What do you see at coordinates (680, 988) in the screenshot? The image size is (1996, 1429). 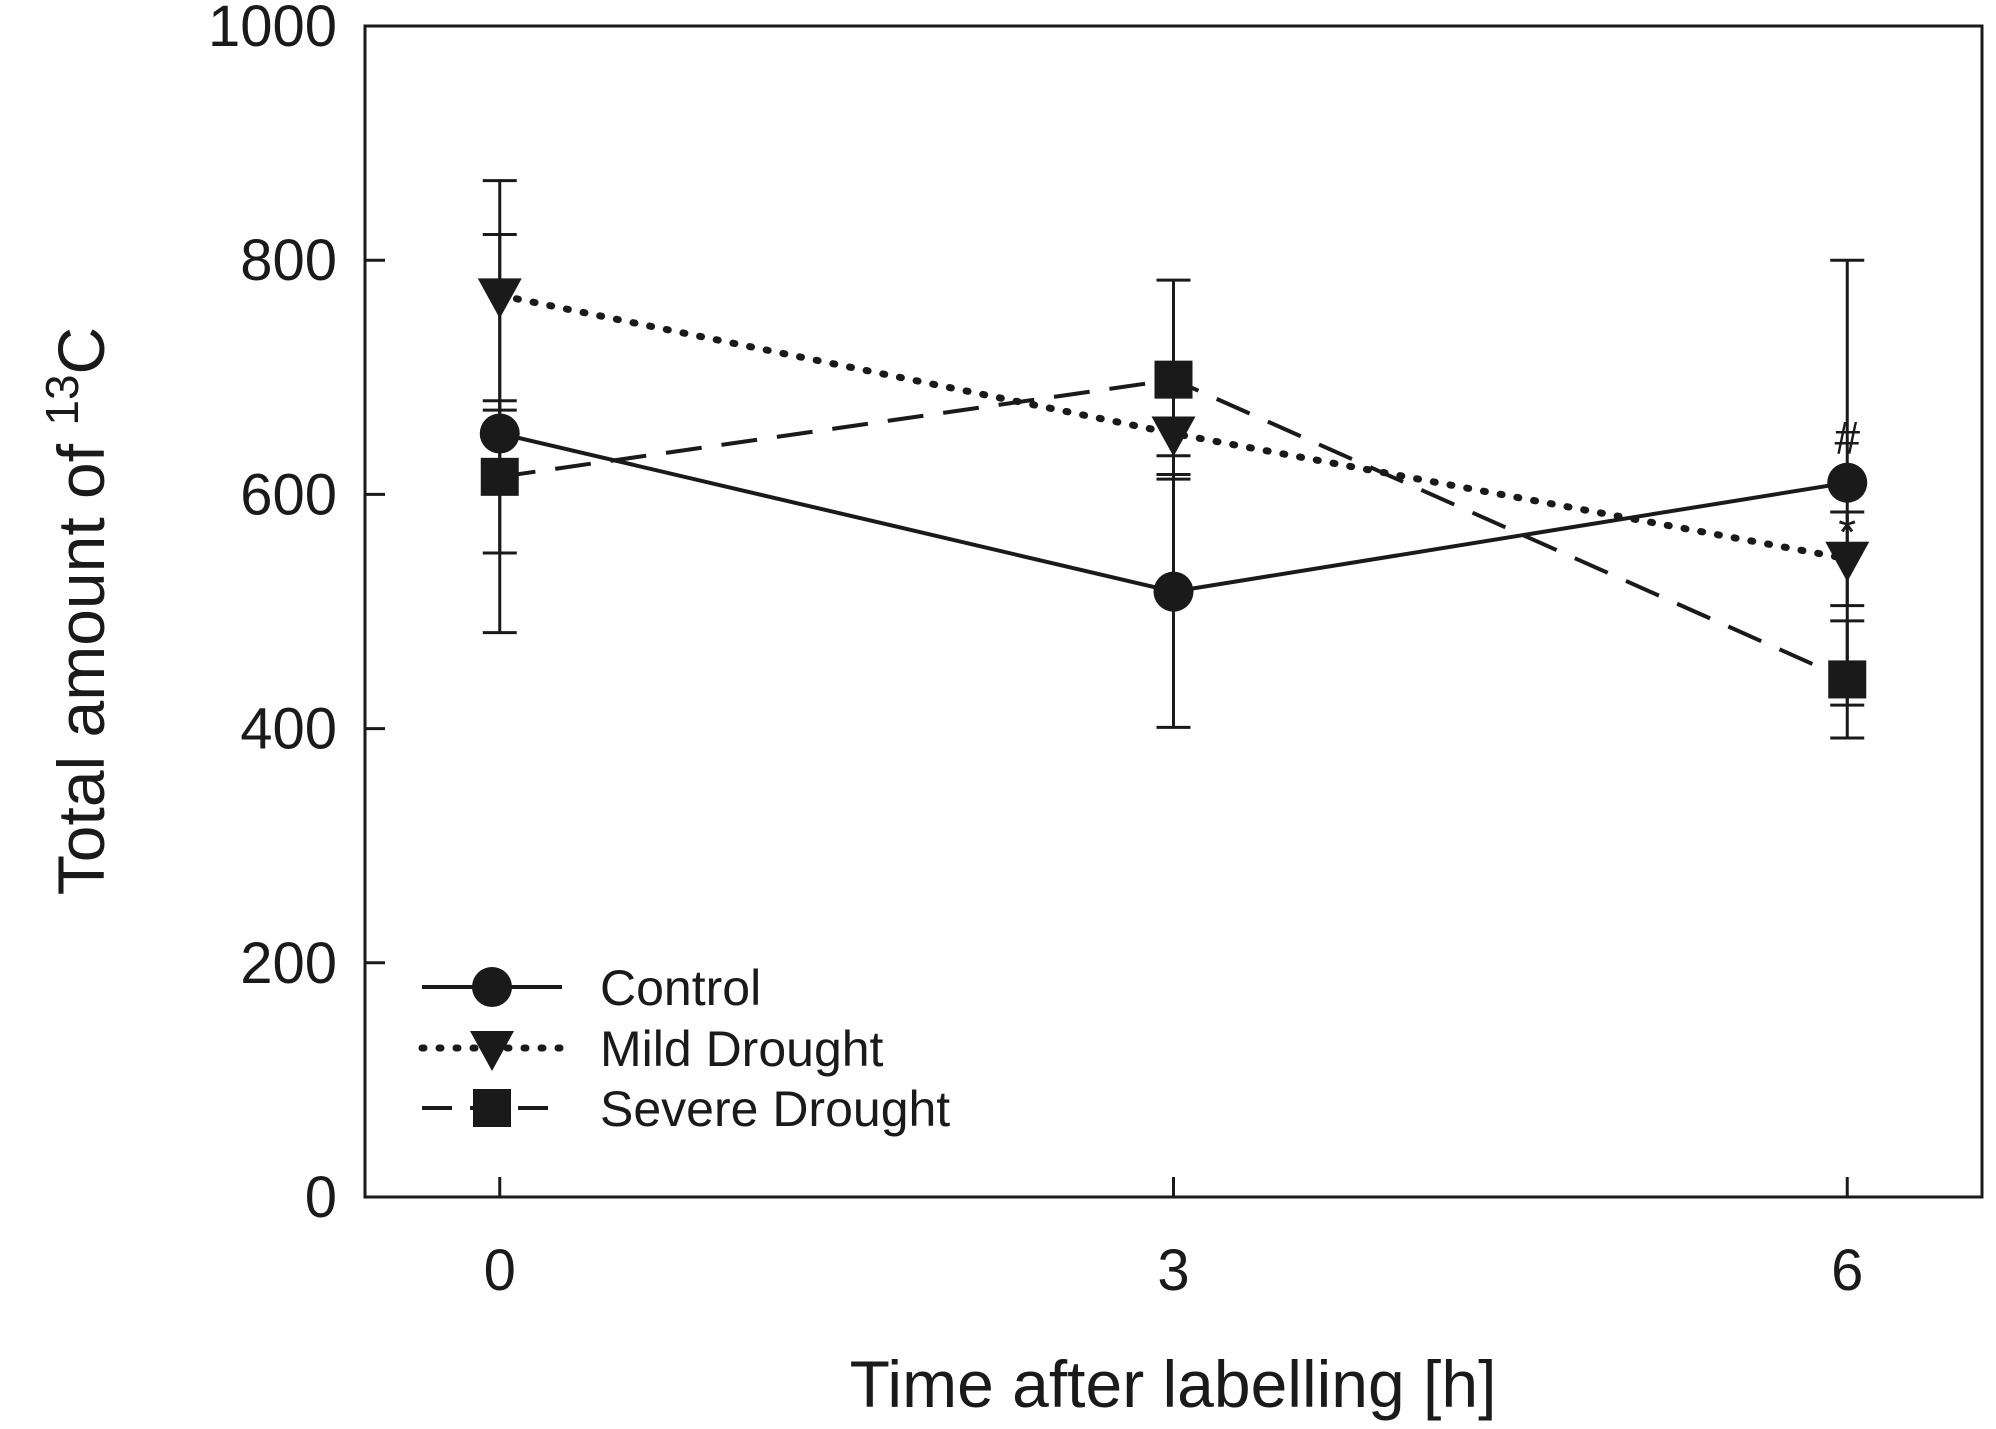 I see `legend-label-control: Control` at bounding box center [680, 988].